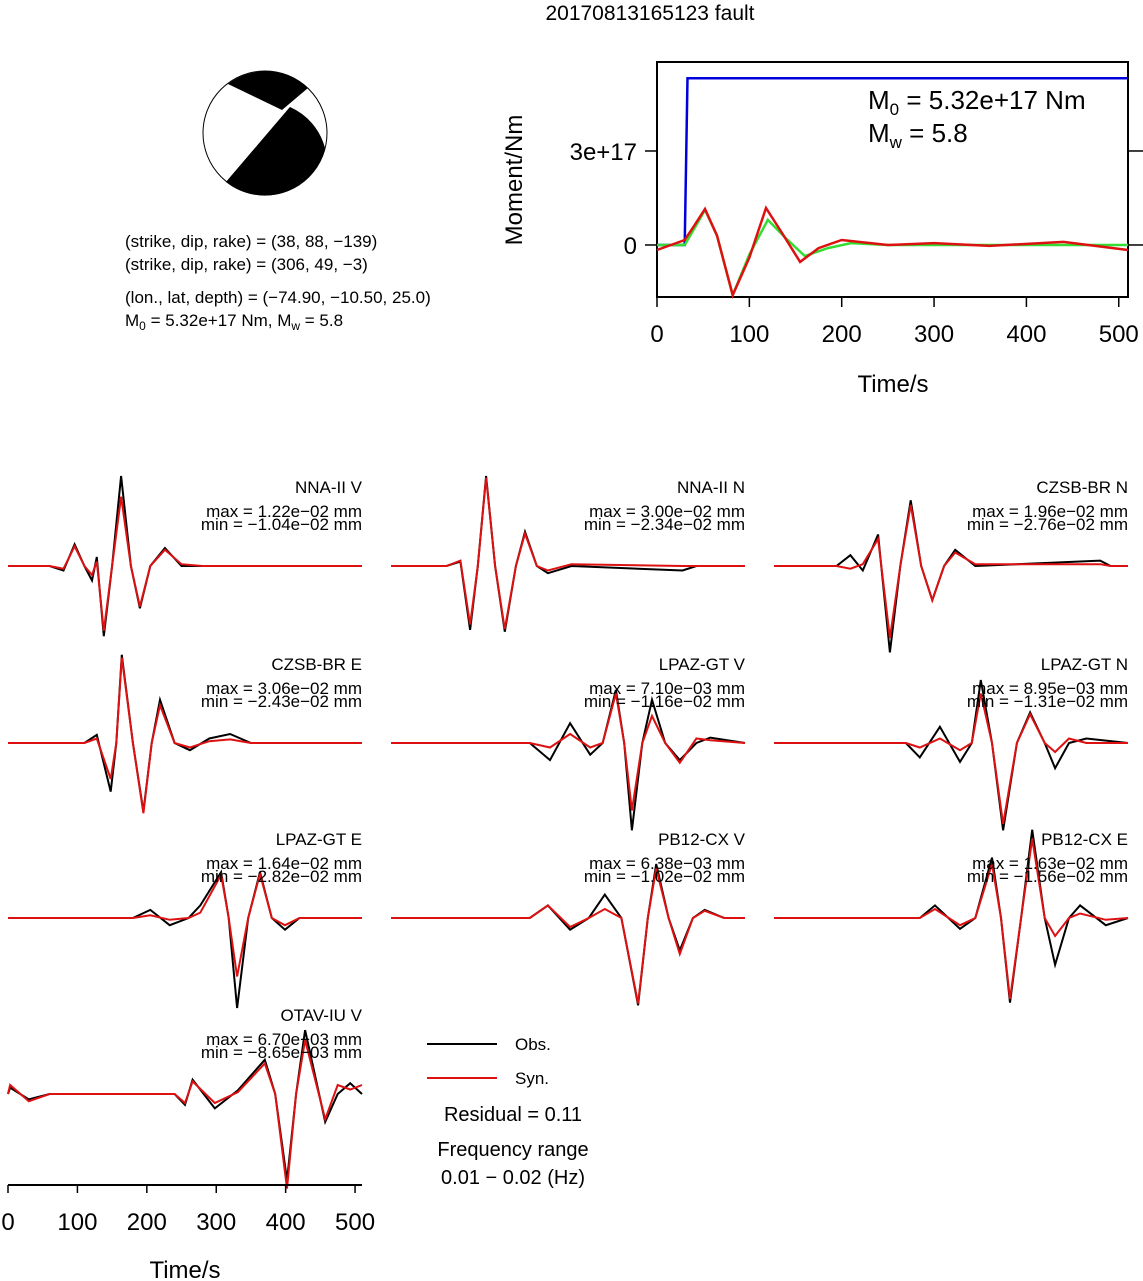 This screenshot has height=1281, width=1143. What do you see at coordinates (1047, 524) in the screenshot?
I see `min-label: min = −2.76e−02 mm` at bounding box center [1047, 524].